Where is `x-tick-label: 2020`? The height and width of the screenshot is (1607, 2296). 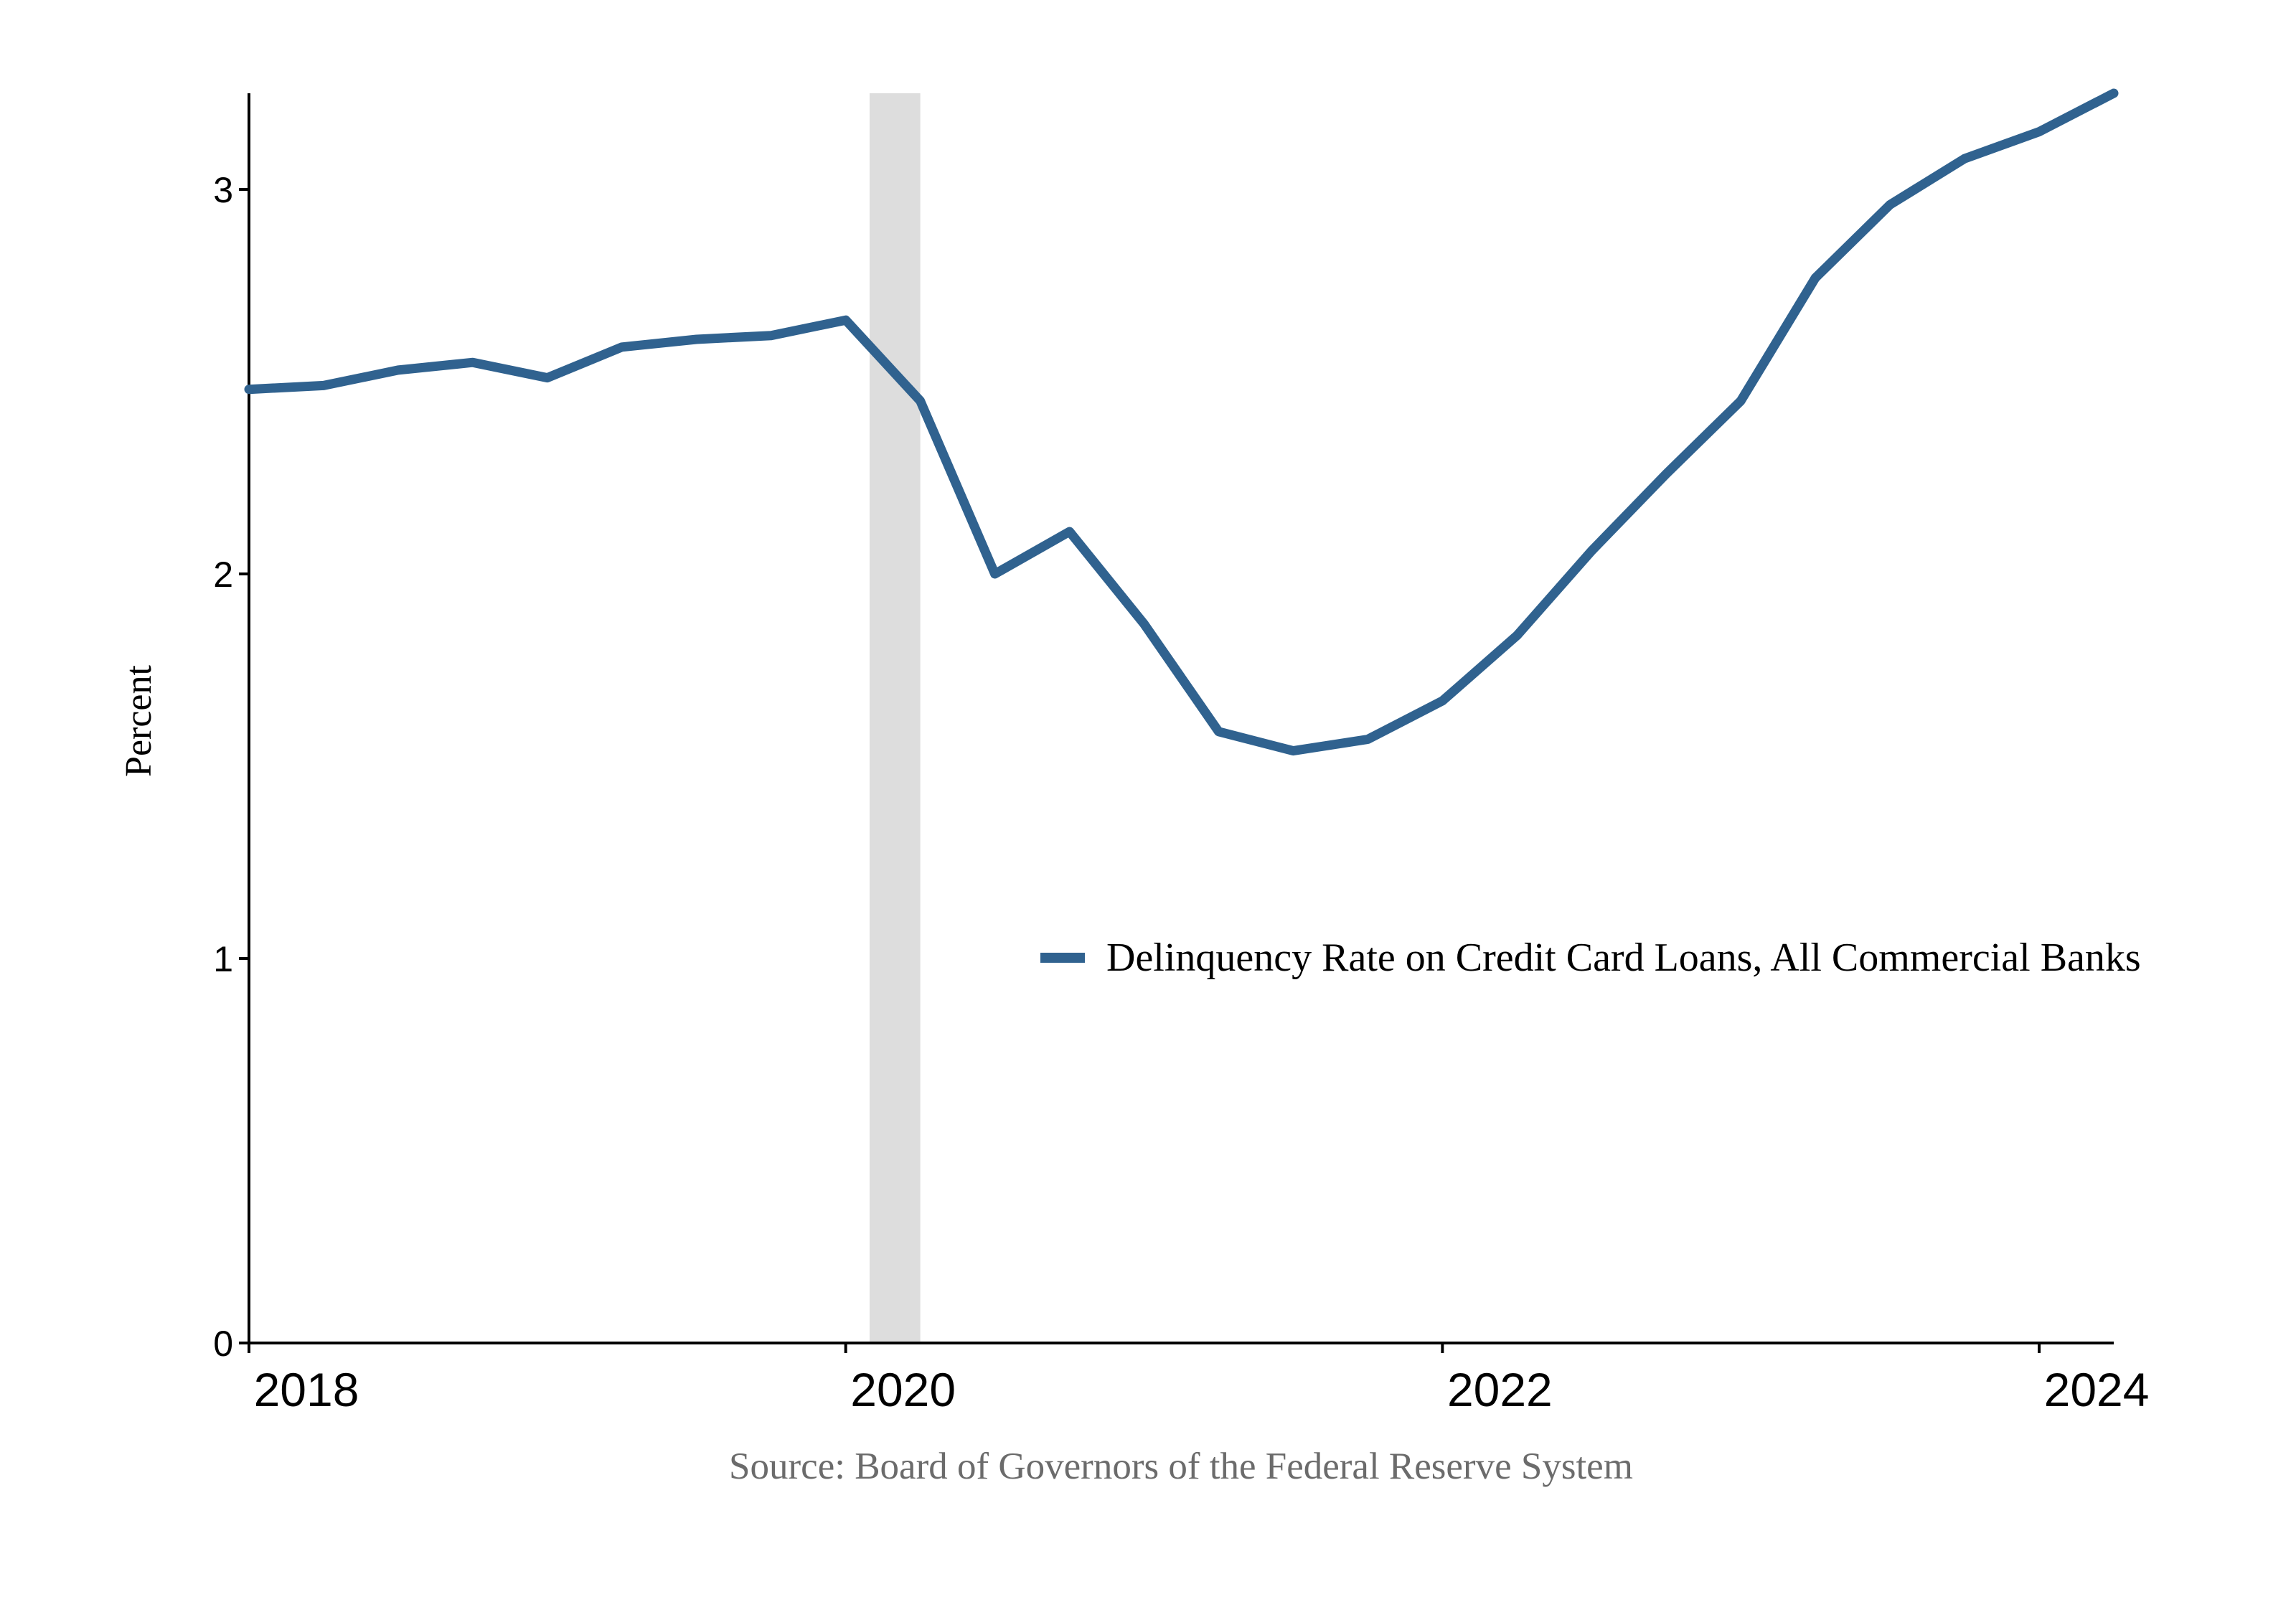
x-tick-label: 2020 is located at coordinates (903, 1389).